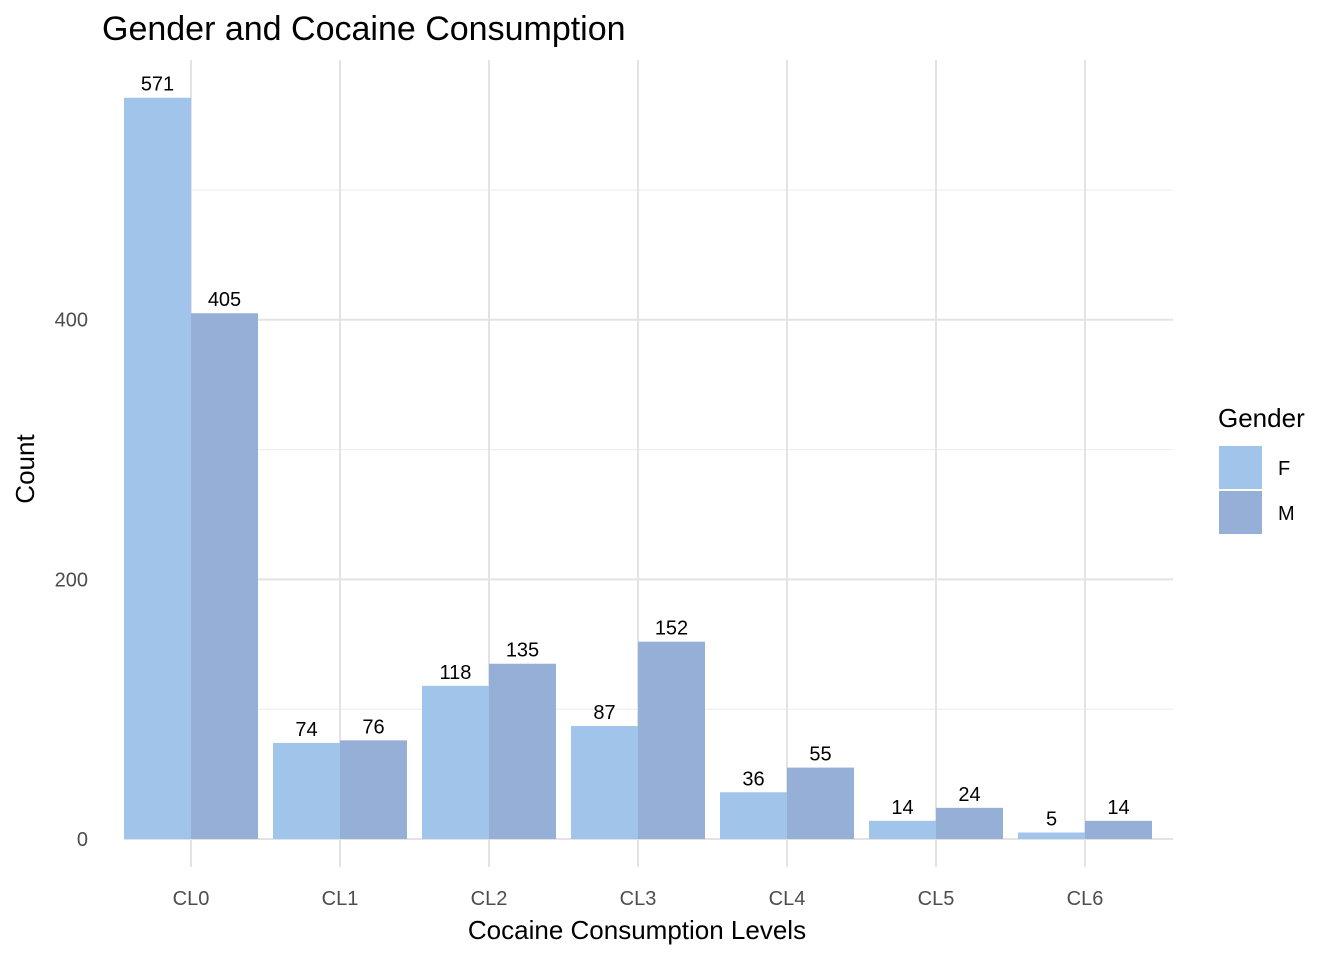 The width and height of the screenshot is (1344, 960). What do you see at coordinates (1051, 835) in the screenshot?
I see `bar-cl6-f` at bounding box center [1051, 835].